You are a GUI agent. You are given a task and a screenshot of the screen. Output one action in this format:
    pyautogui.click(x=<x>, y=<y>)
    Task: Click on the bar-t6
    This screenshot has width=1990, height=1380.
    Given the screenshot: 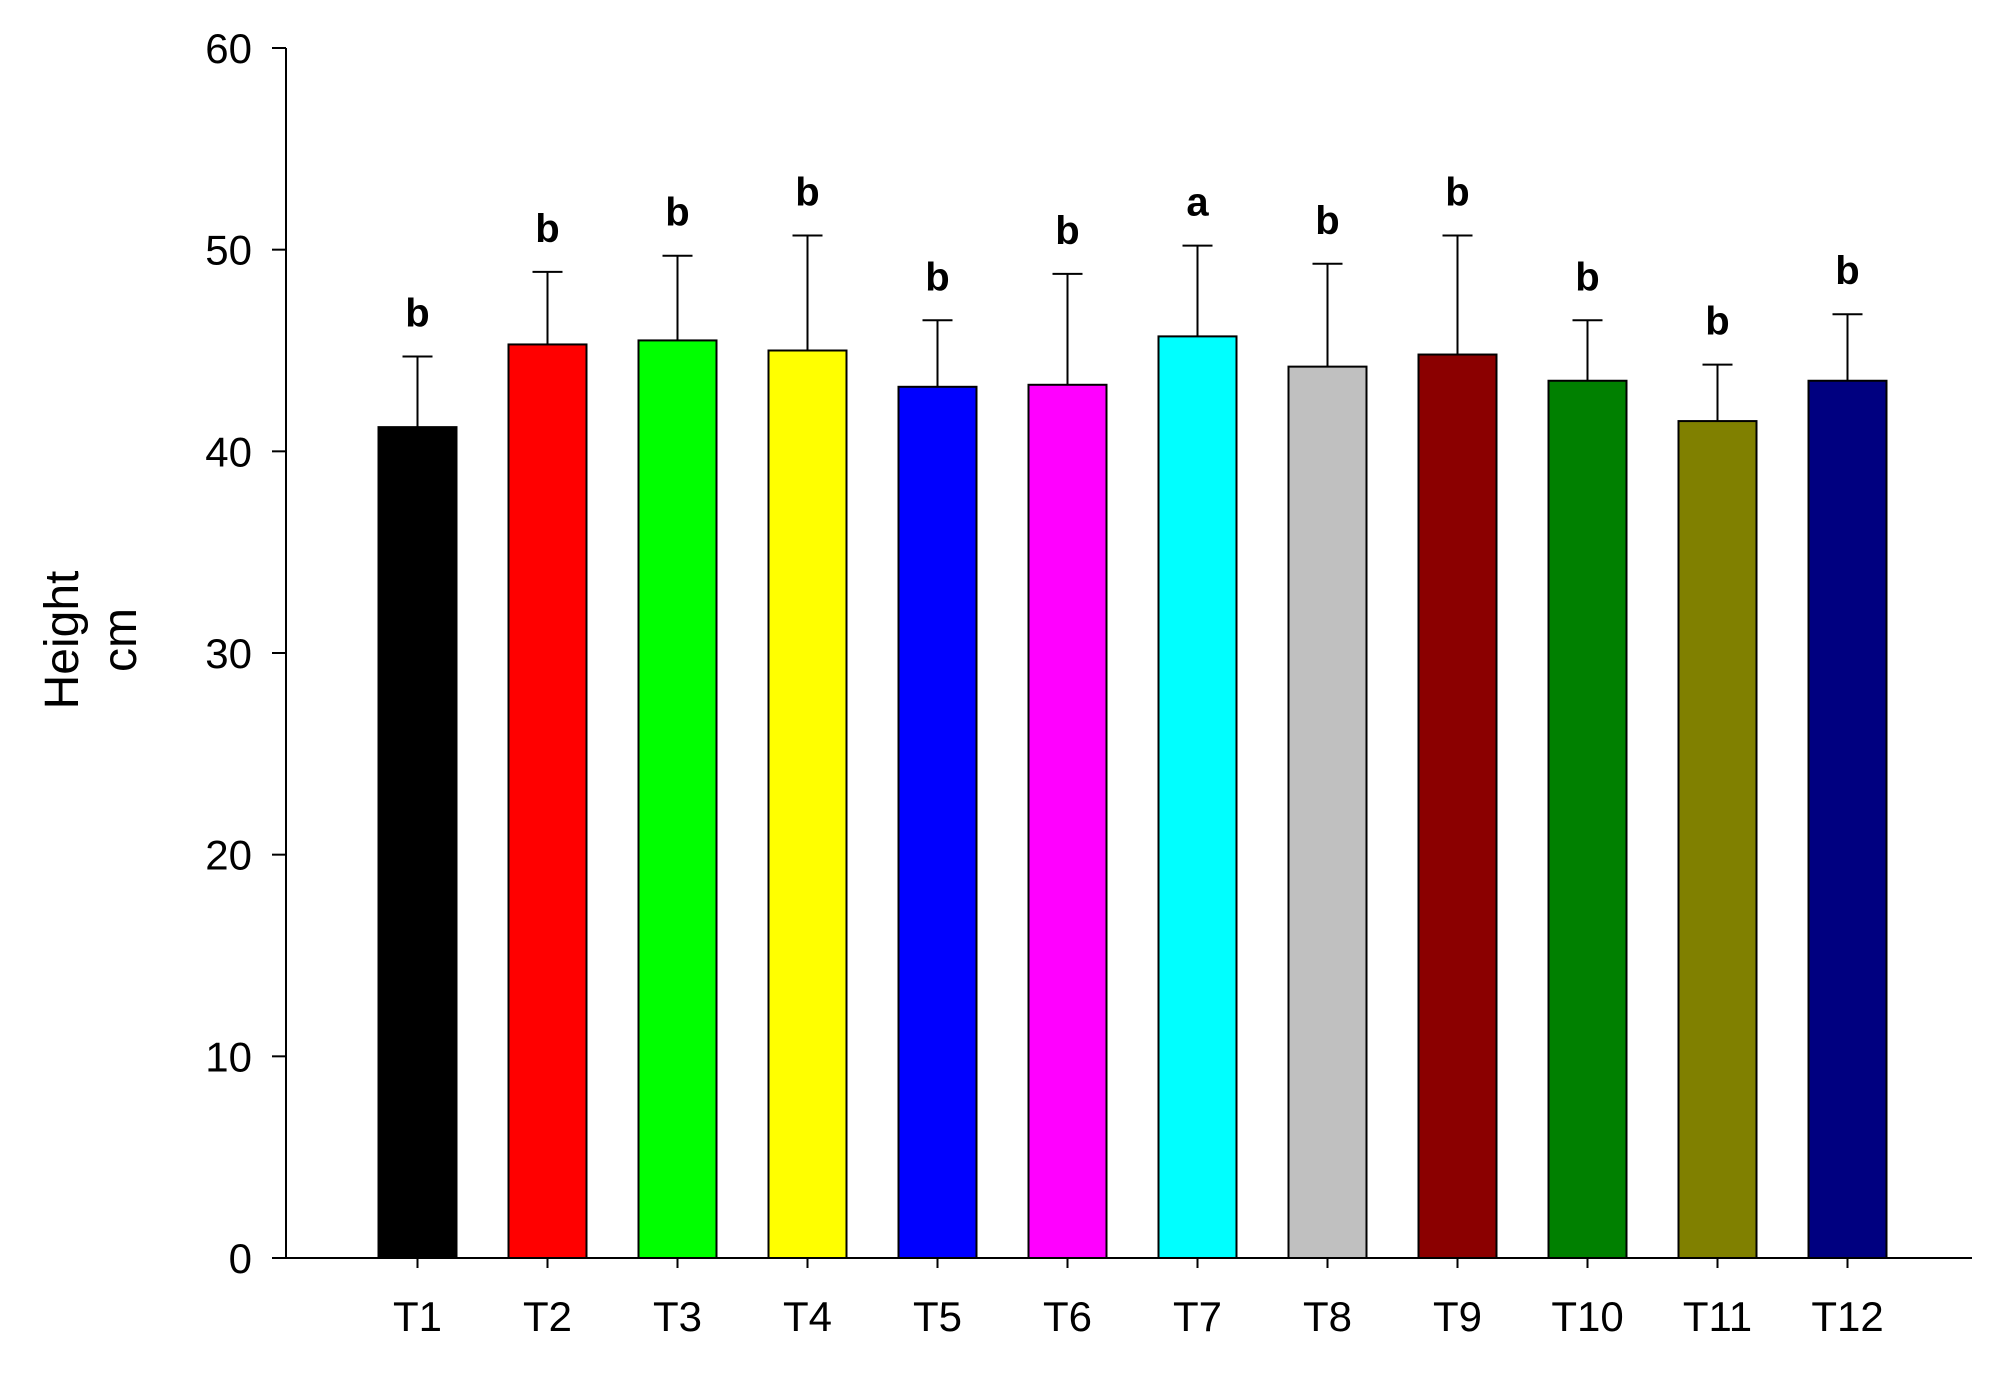 What is the action you would take?
    pyautogui.click(x=1067, y=821)
    